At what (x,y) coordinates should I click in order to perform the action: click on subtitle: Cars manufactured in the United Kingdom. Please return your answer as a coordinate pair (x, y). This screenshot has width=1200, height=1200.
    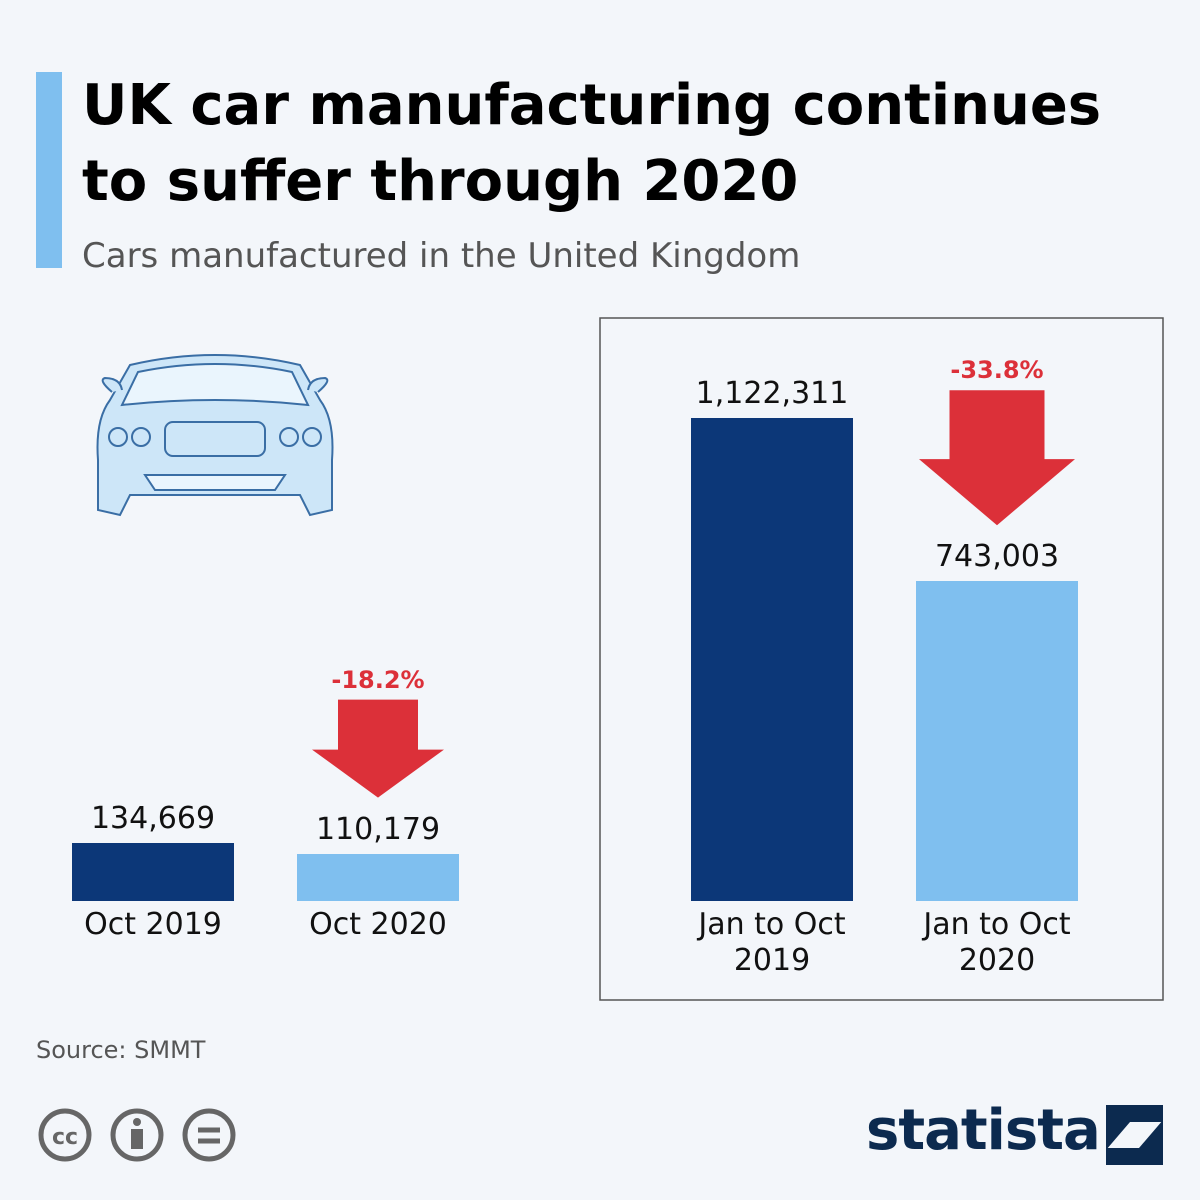
    Looking at the image, I should click on (441, 256).